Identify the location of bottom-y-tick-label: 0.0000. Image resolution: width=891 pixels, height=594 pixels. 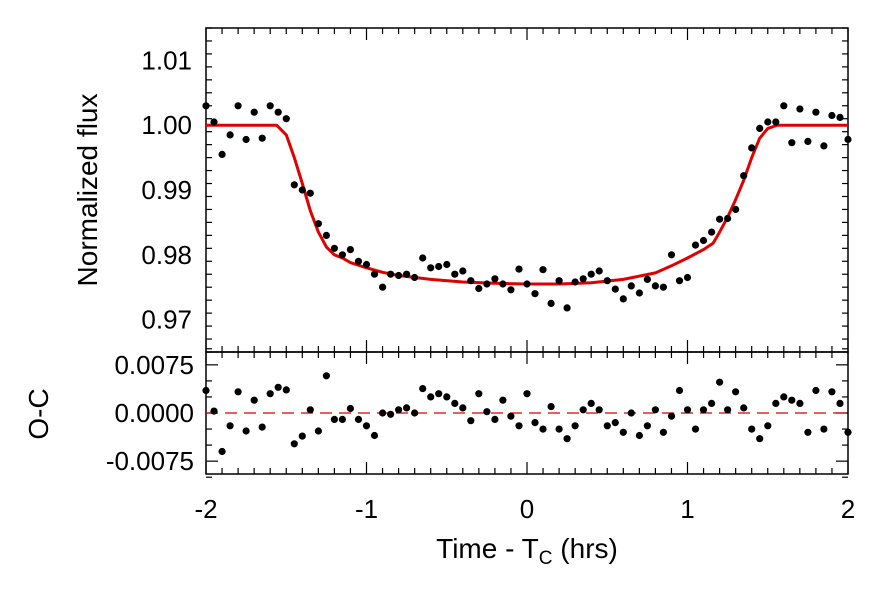
(154, 413).